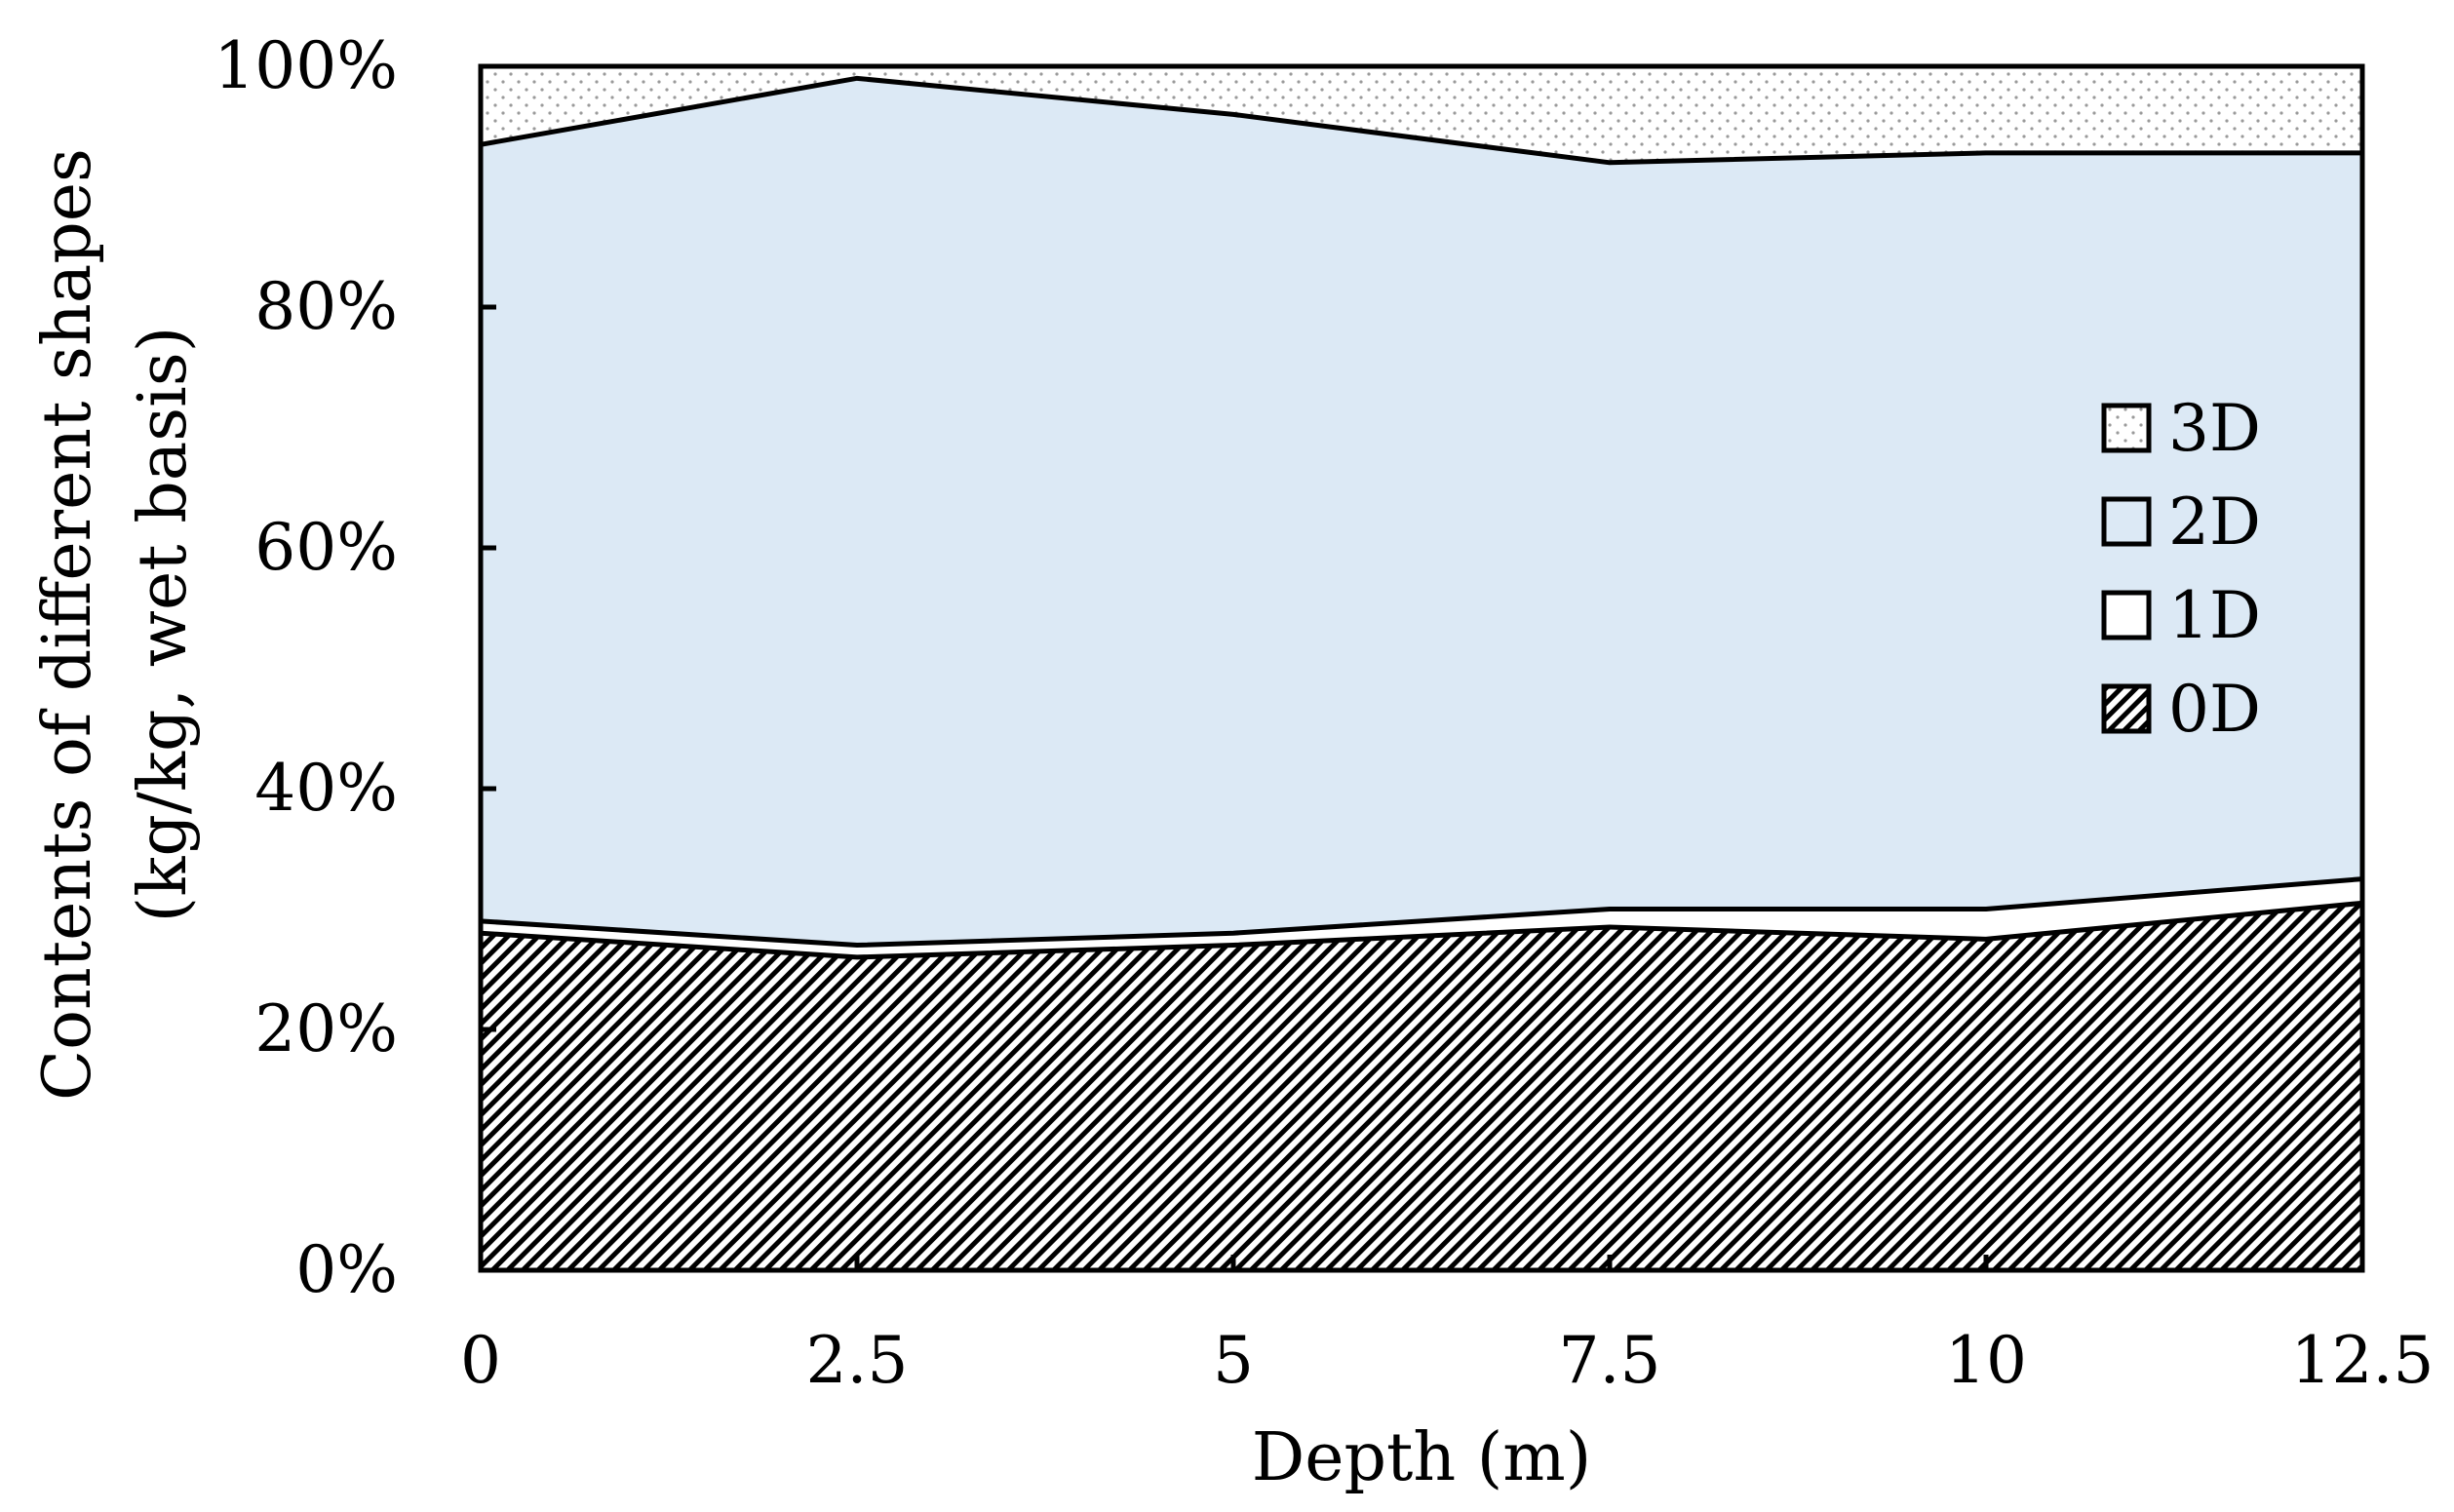 This screenshot has height=1512, width=2454. What do you see at coordinates (1447, 1326) in the screenshot?
I see `x-axis: 0 2.5 5 7.5 10 12.5` at bounding box center [1447, 1326].